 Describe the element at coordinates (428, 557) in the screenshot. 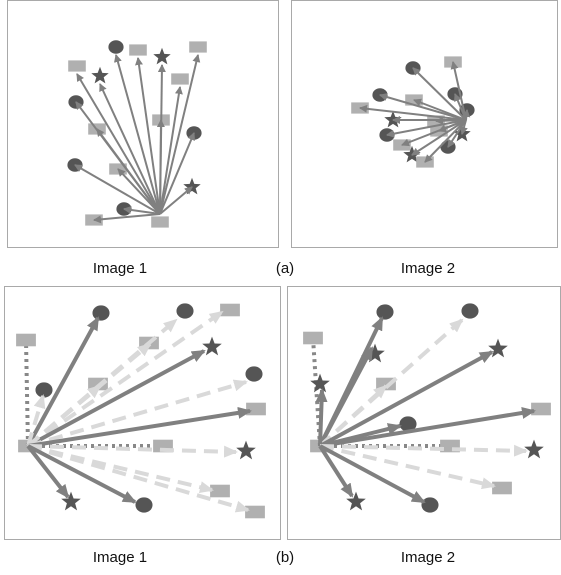

I see `caption-b-image2: Image 2` at that location.